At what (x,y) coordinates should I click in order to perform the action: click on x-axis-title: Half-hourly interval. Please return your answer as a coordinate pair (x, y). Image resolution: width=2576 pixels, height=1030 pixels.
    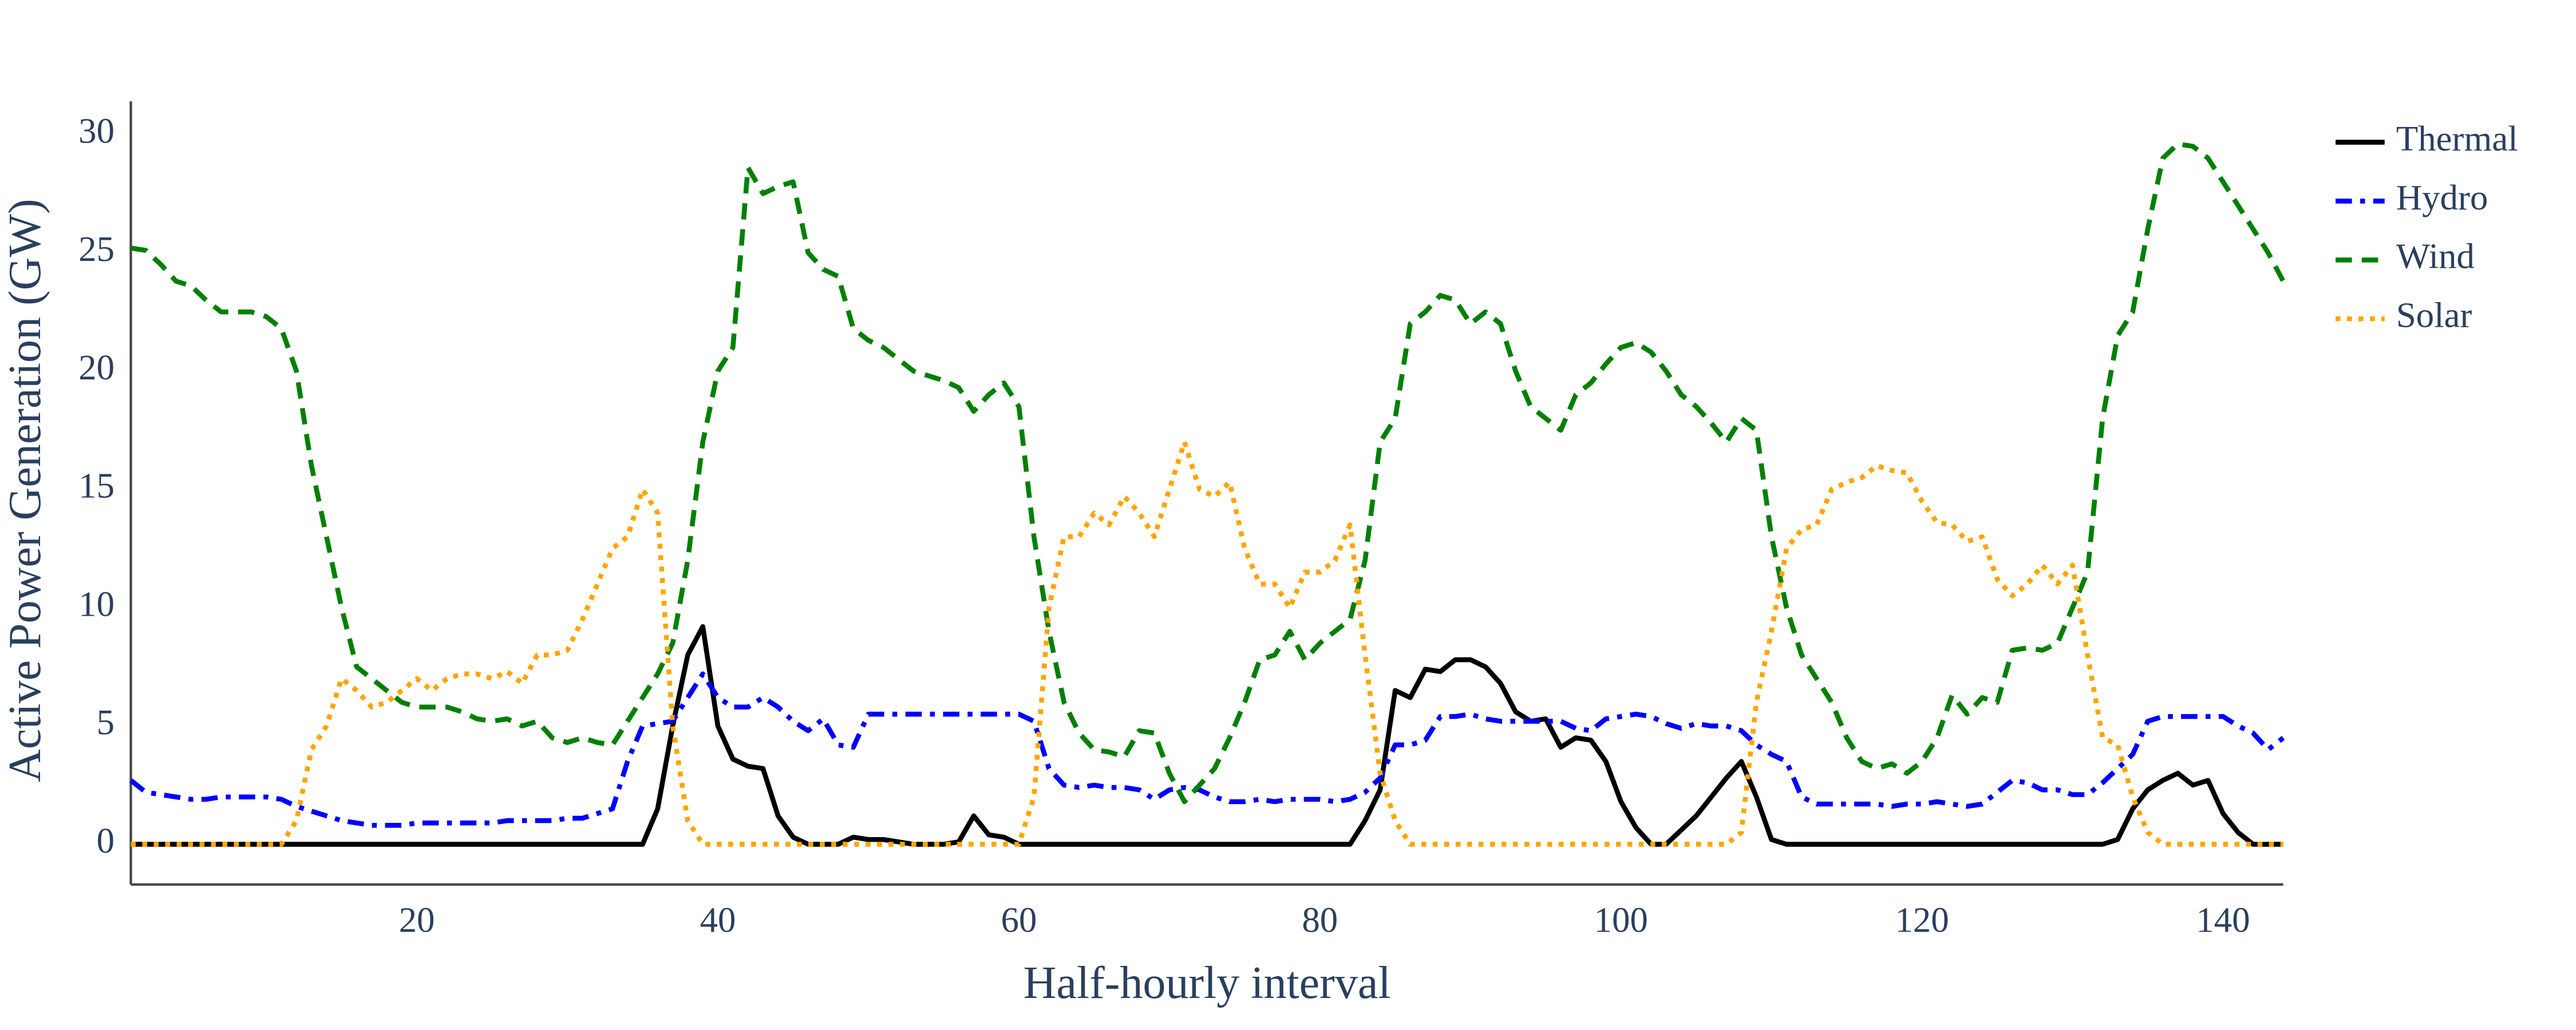
    Looking at the image, I should click on (1207, 983).